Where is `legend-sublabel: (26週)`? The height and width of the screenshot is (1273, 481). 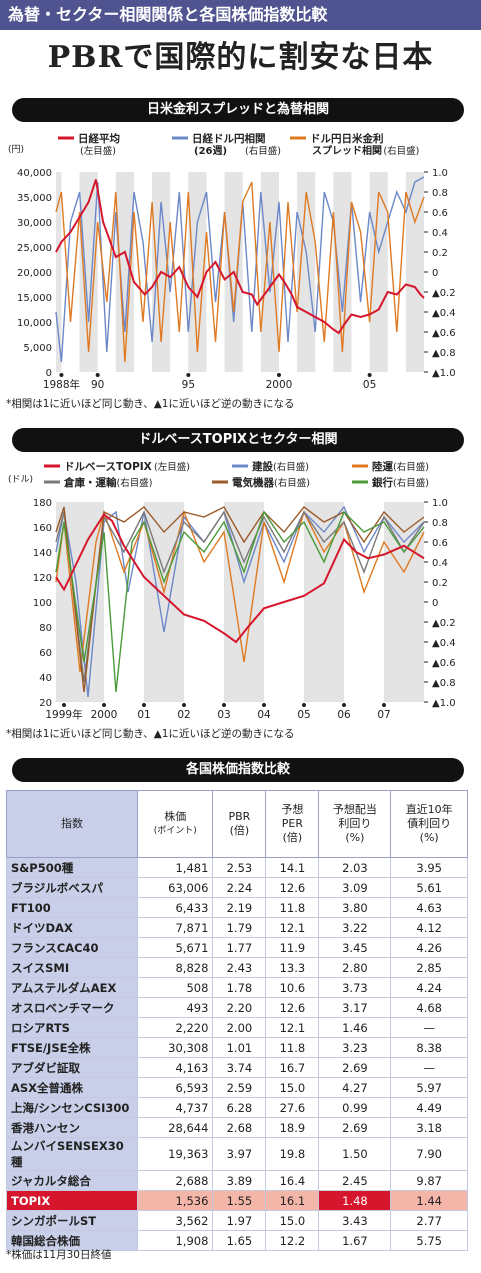
legend-sublabel: (26週) is located at coordinates (210, 151).